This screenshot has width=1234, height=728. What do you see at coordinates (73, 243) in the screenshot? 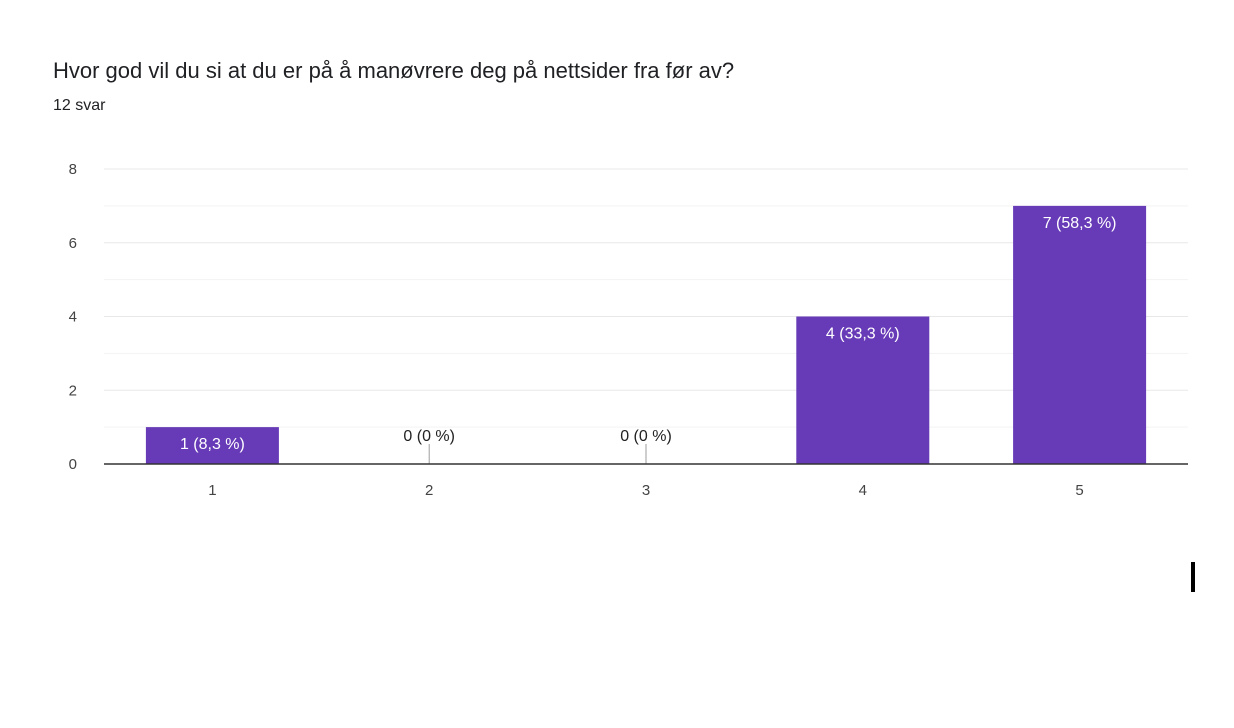
I see `y-tick-label: 6` at bounding box center [73, 243].